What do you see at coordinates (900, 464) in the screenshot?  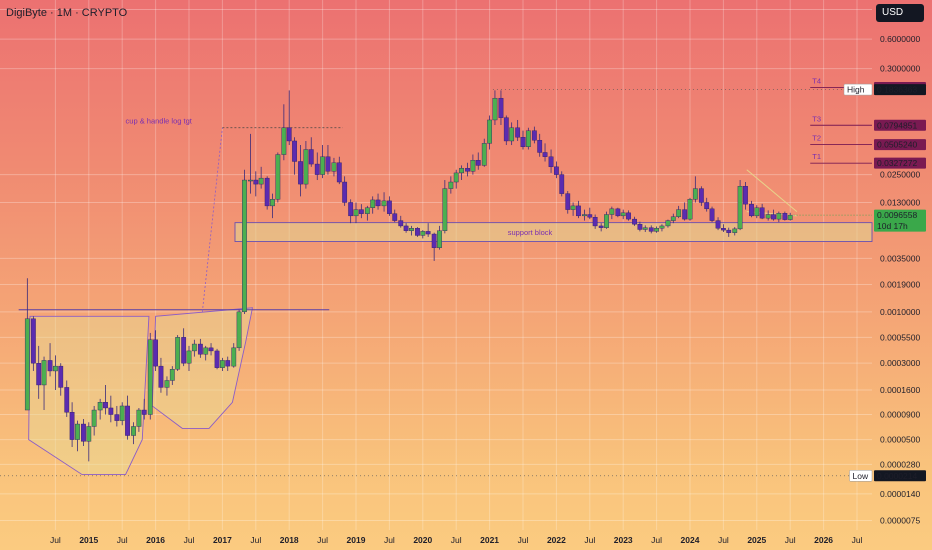 I see `y-tick-label: 0.0000280` at bounding box center [900, 464].